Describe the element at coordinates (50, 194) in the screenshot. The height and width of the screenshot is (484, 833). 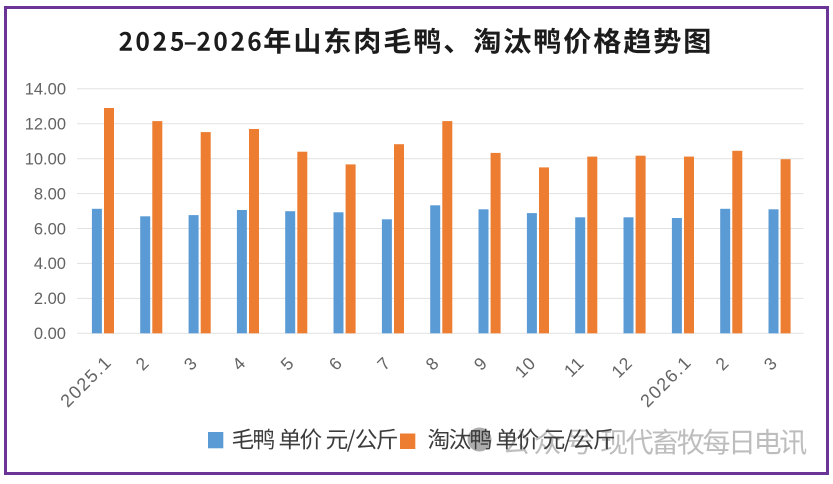
I see `svg-text: 8.00` at that location.